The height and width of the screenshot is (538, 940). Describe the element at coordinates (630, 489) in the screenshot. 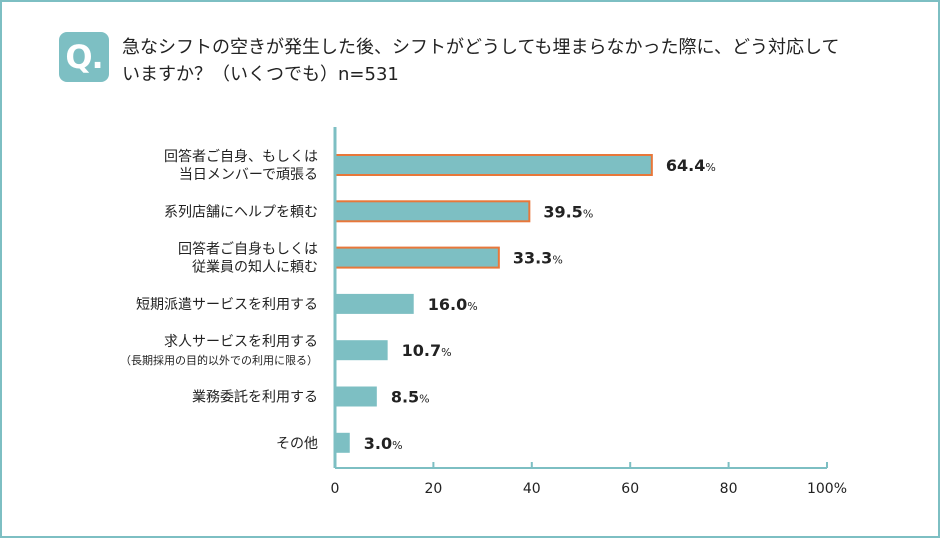

I see `x-tick-label: 60` at that location.